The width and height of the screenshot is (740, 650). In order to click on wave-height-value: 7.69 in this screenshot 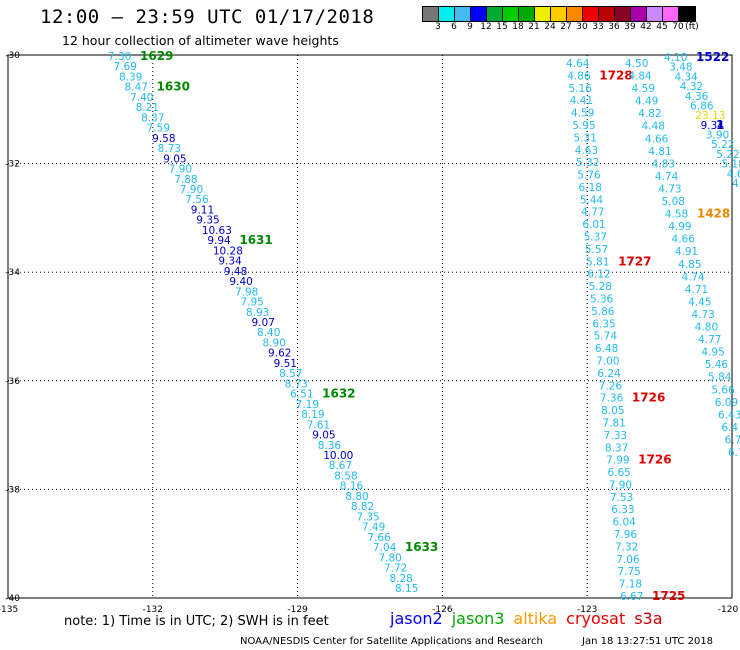, I will do `click(125, 67)`.